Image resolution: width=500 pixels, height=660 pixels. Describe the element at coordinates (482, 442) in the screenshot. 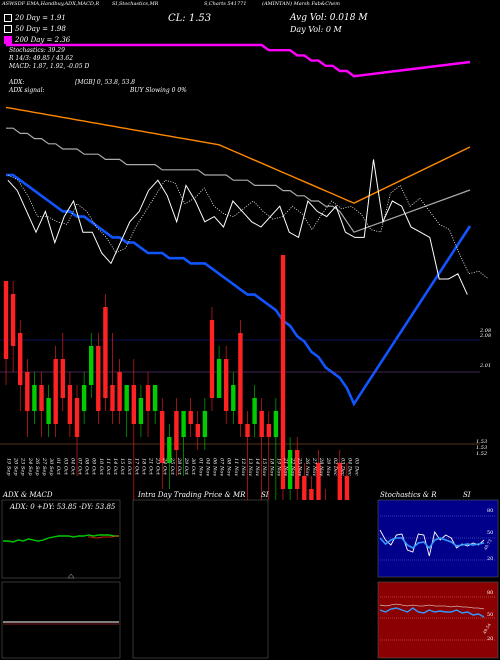

I see `price-label-3: 1.53` at that location.